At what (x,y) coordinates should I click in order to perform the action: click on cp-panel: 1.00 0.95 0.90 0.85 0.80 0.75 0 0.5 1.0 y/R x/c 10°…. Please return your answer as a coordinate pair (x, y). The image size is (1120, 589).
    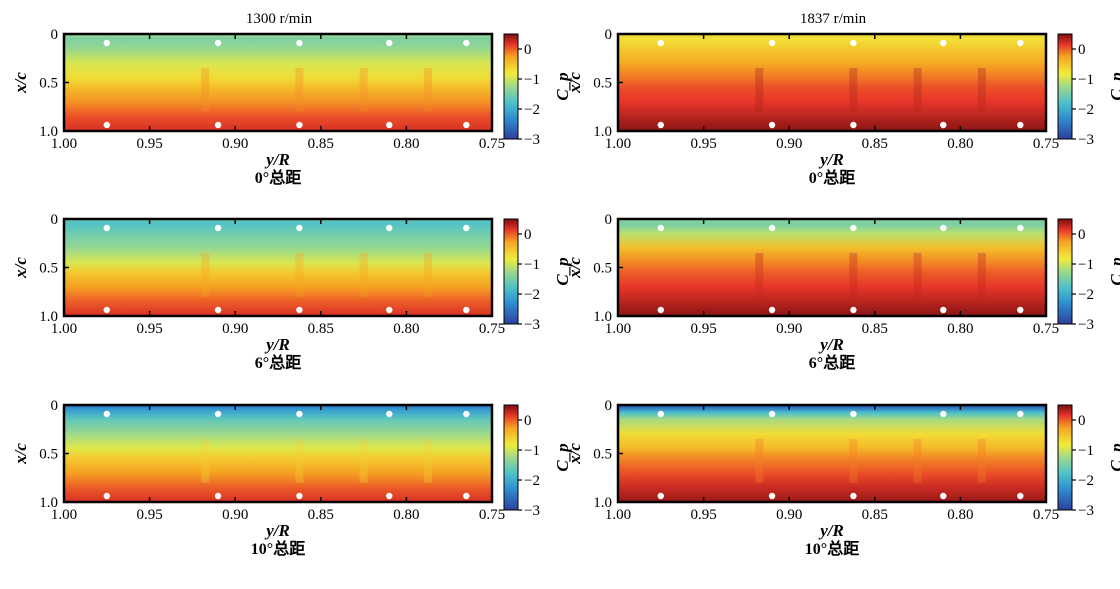
    Looking at the image, I should click on (291, 478).